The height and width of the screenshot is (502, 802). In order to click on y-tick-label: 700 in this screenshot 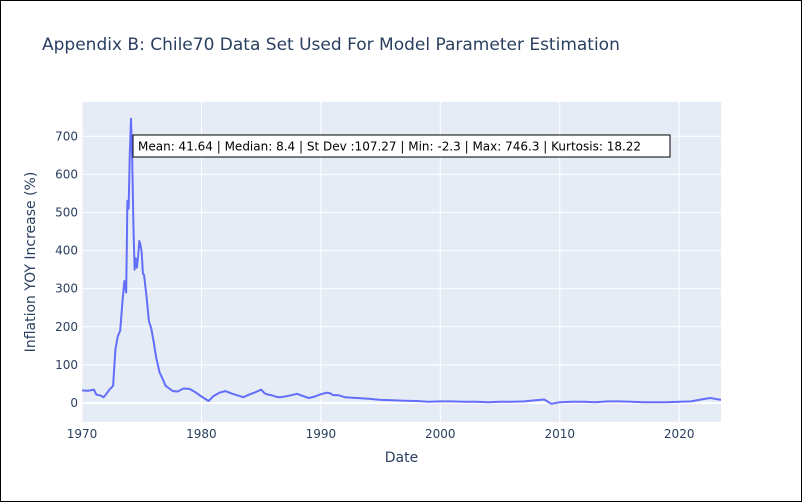, I will do `click(66, 136)`.